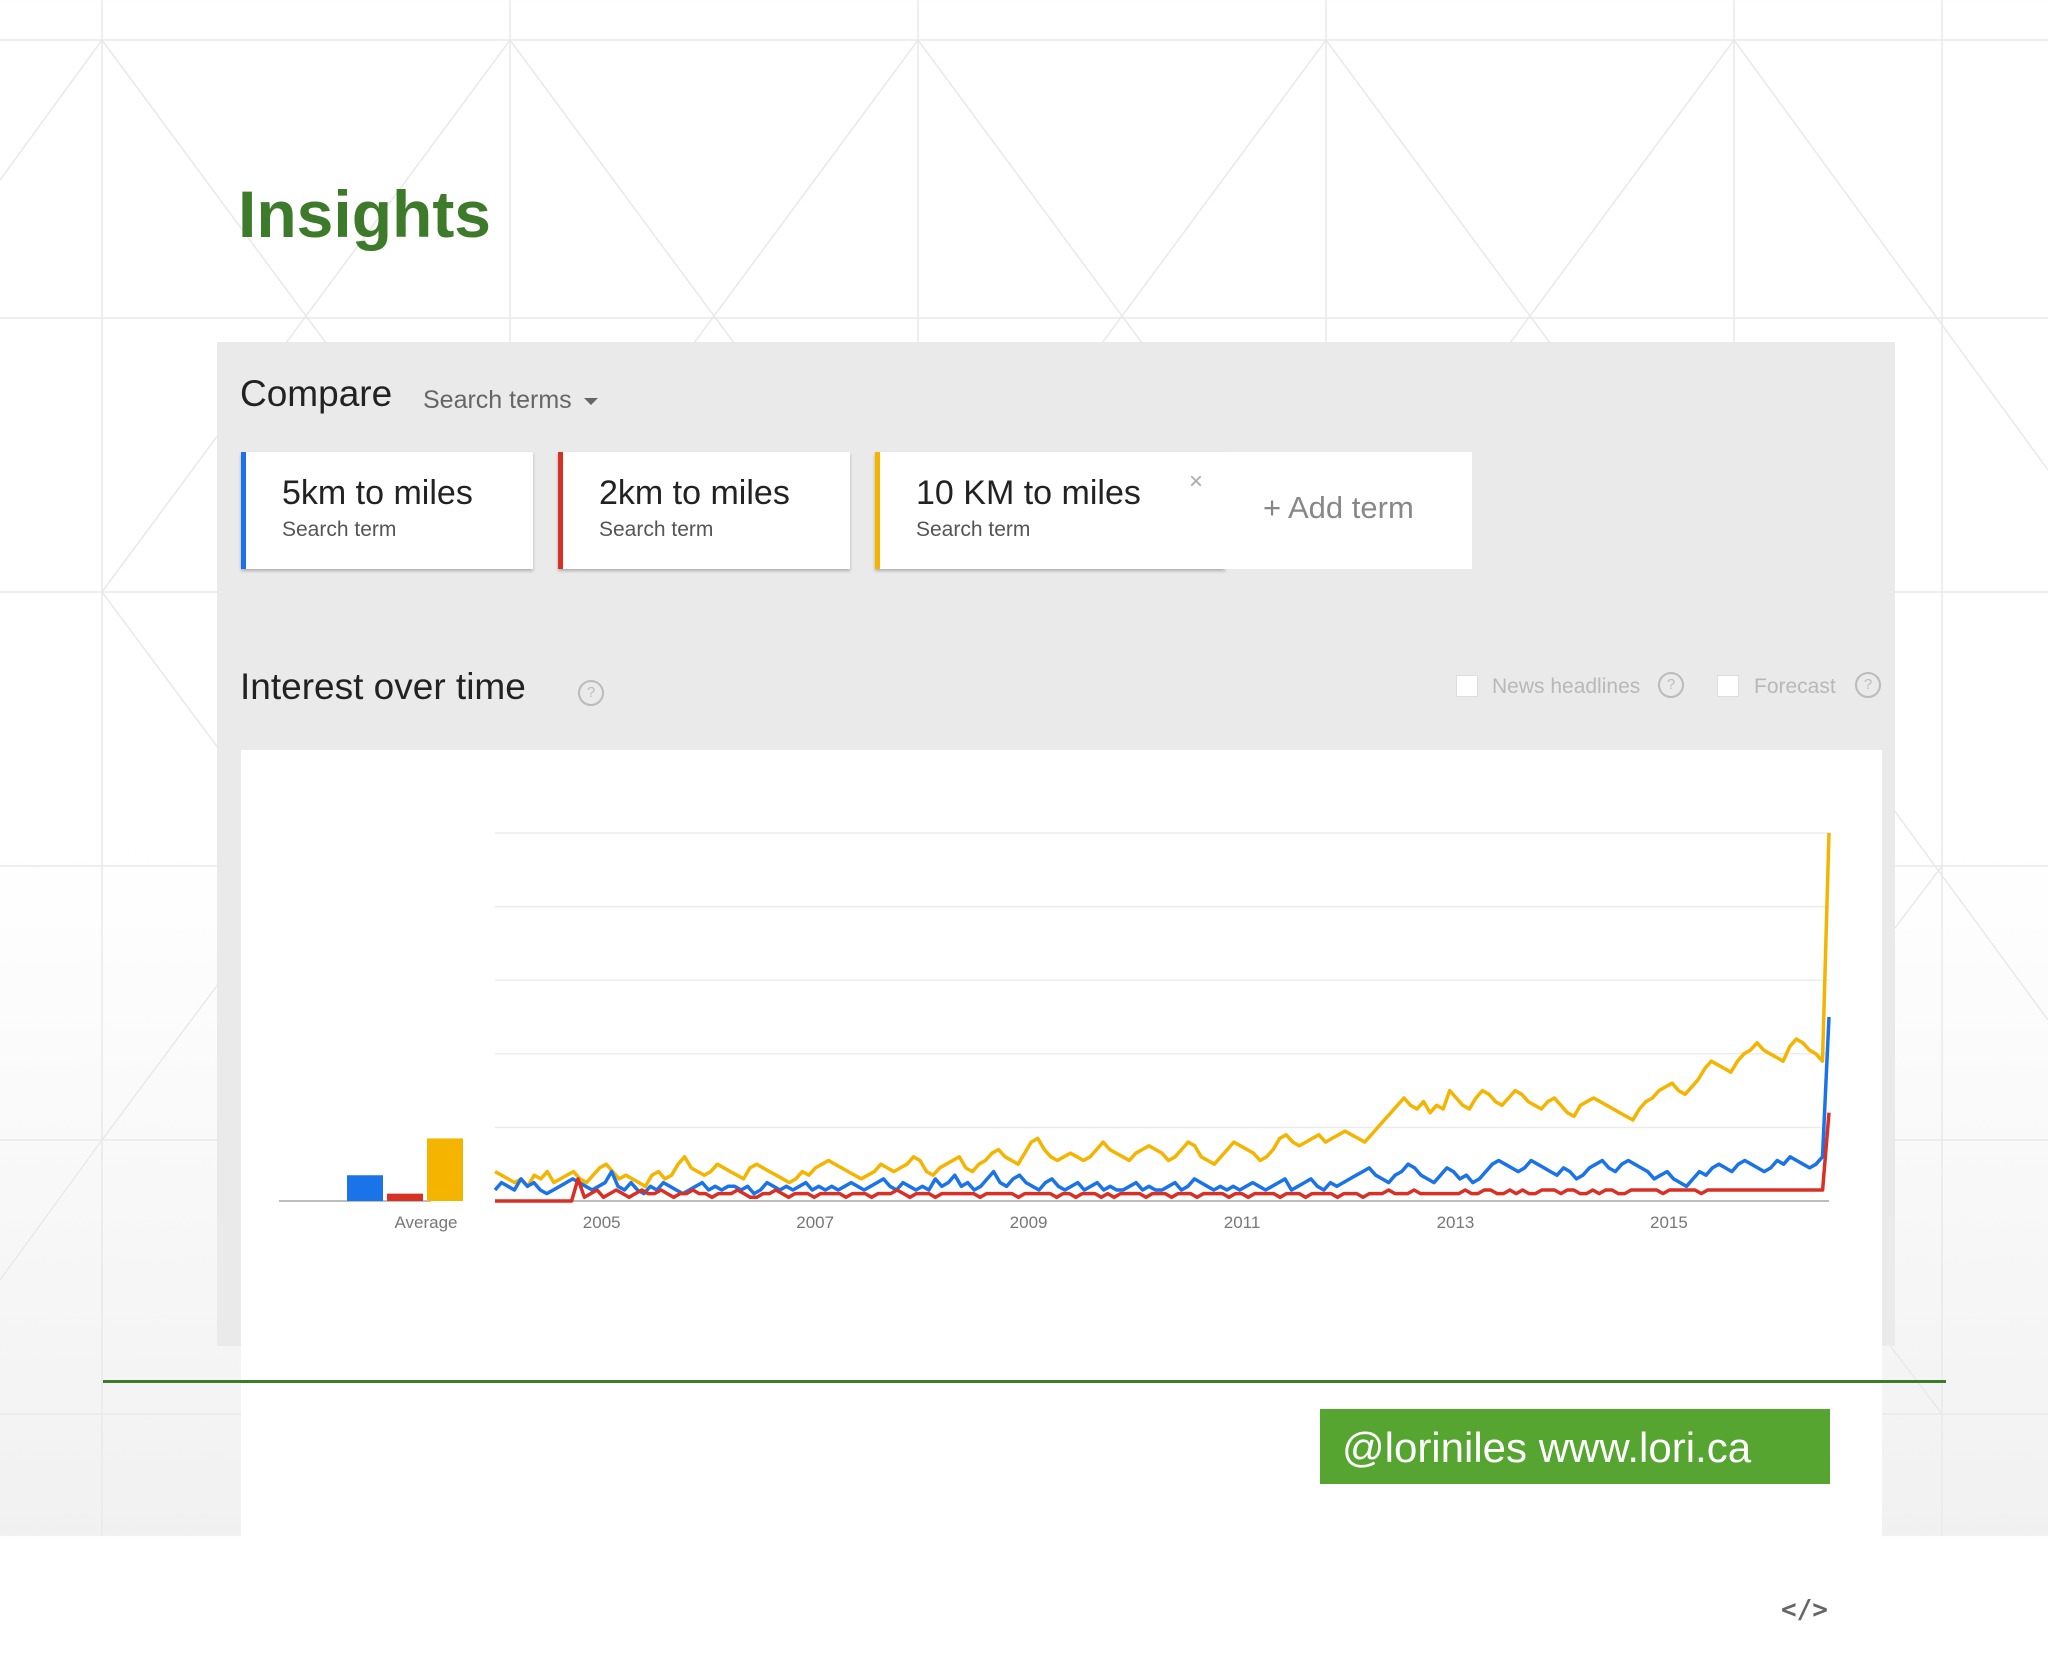 The image size is (2048, 1666). What do you see at coordinates (365, 214) in the screenshot?
I see `slide-title: Insights` at bounding box center [365, 214].